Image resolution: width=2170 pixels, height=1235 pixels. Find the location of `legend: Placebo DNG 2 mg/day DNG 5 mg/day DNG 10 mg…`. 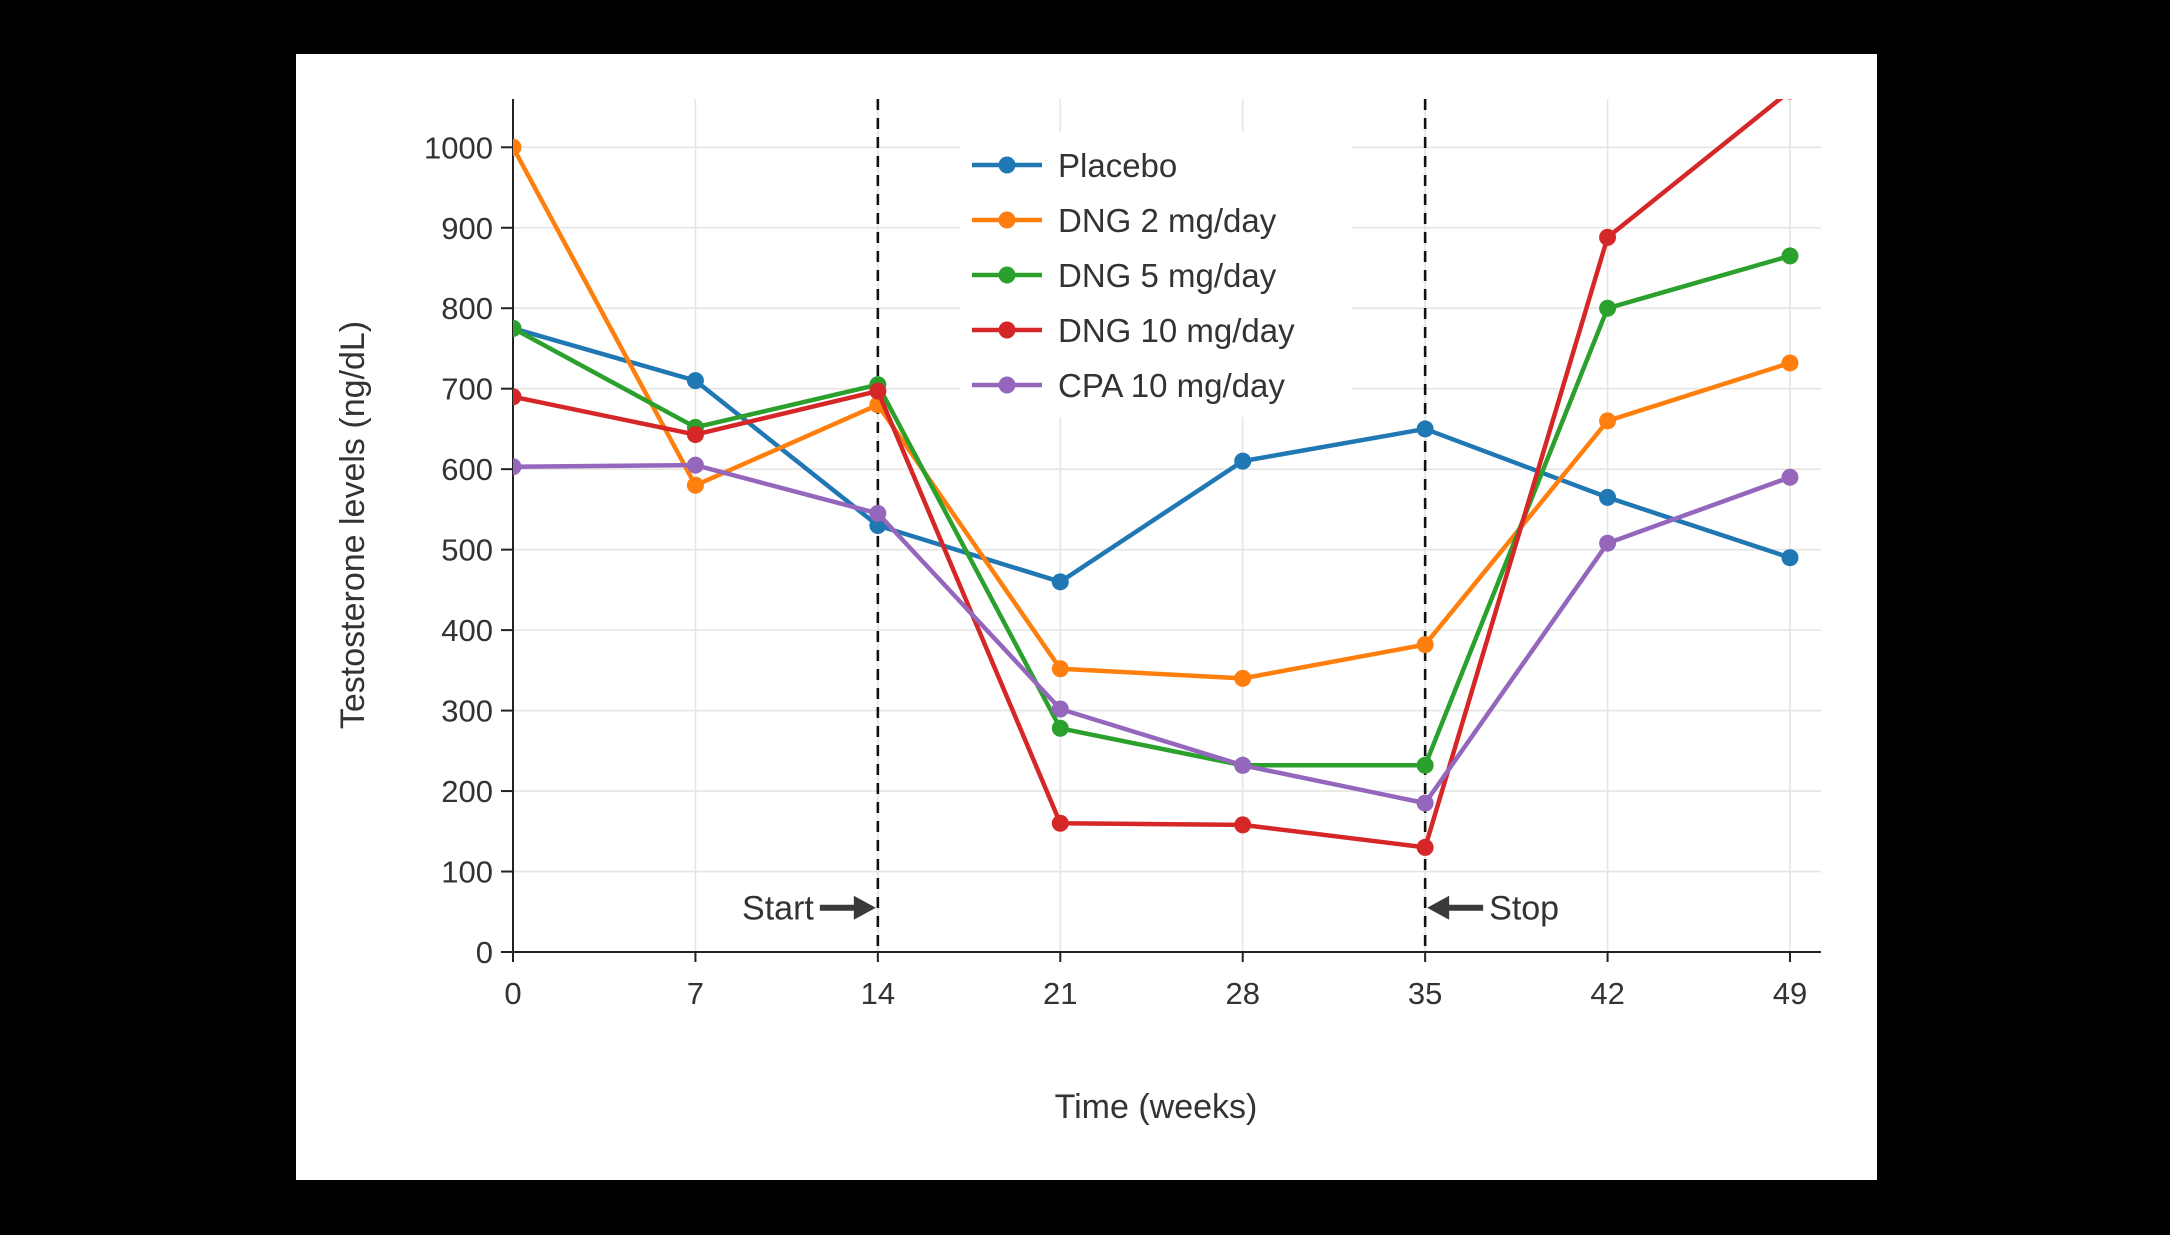

legend: Placebo DNG 2 mg/day DNG 5 mg/day DNG 10 mg… is located at coordinates (1156, 274).